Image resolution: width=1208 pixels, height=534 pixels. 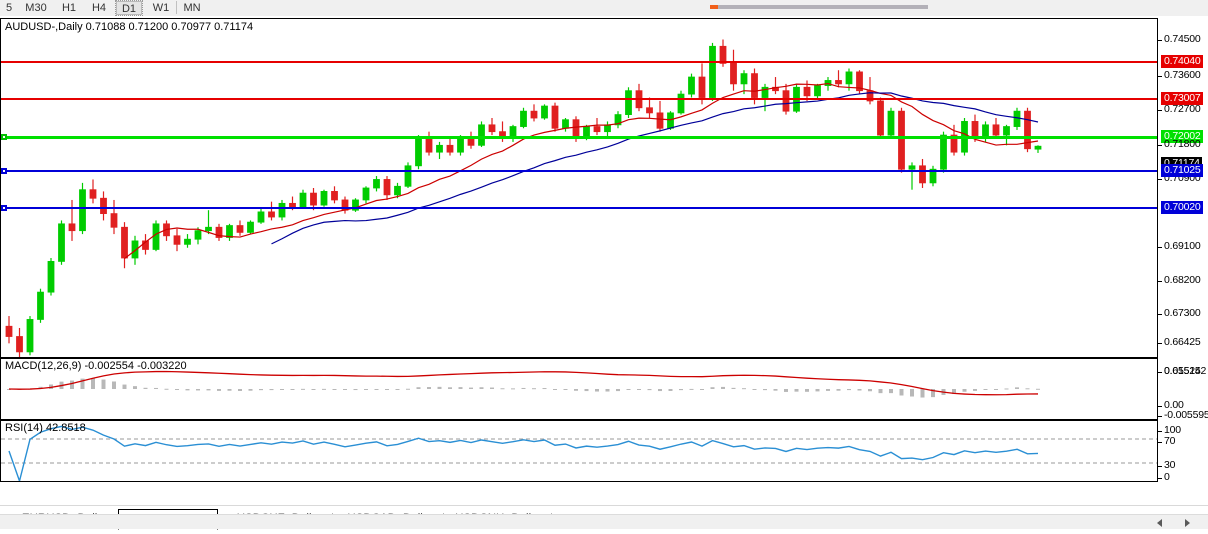 I want to click on macd-panel: MACD(12,26,9) -0.002554 -0.003220, so click(x=579, y=389).